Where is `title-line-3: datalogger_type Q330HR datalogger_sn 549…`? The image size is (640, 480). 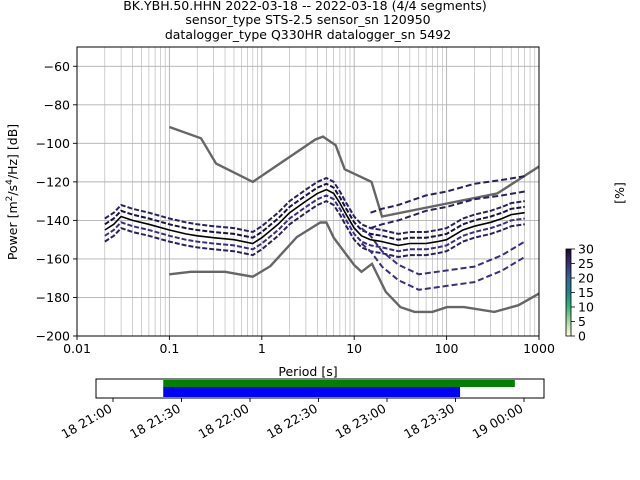 title-line-3: datalogger_type Q330HR datalogger_sn 549… is located at coordinates (308, 34).